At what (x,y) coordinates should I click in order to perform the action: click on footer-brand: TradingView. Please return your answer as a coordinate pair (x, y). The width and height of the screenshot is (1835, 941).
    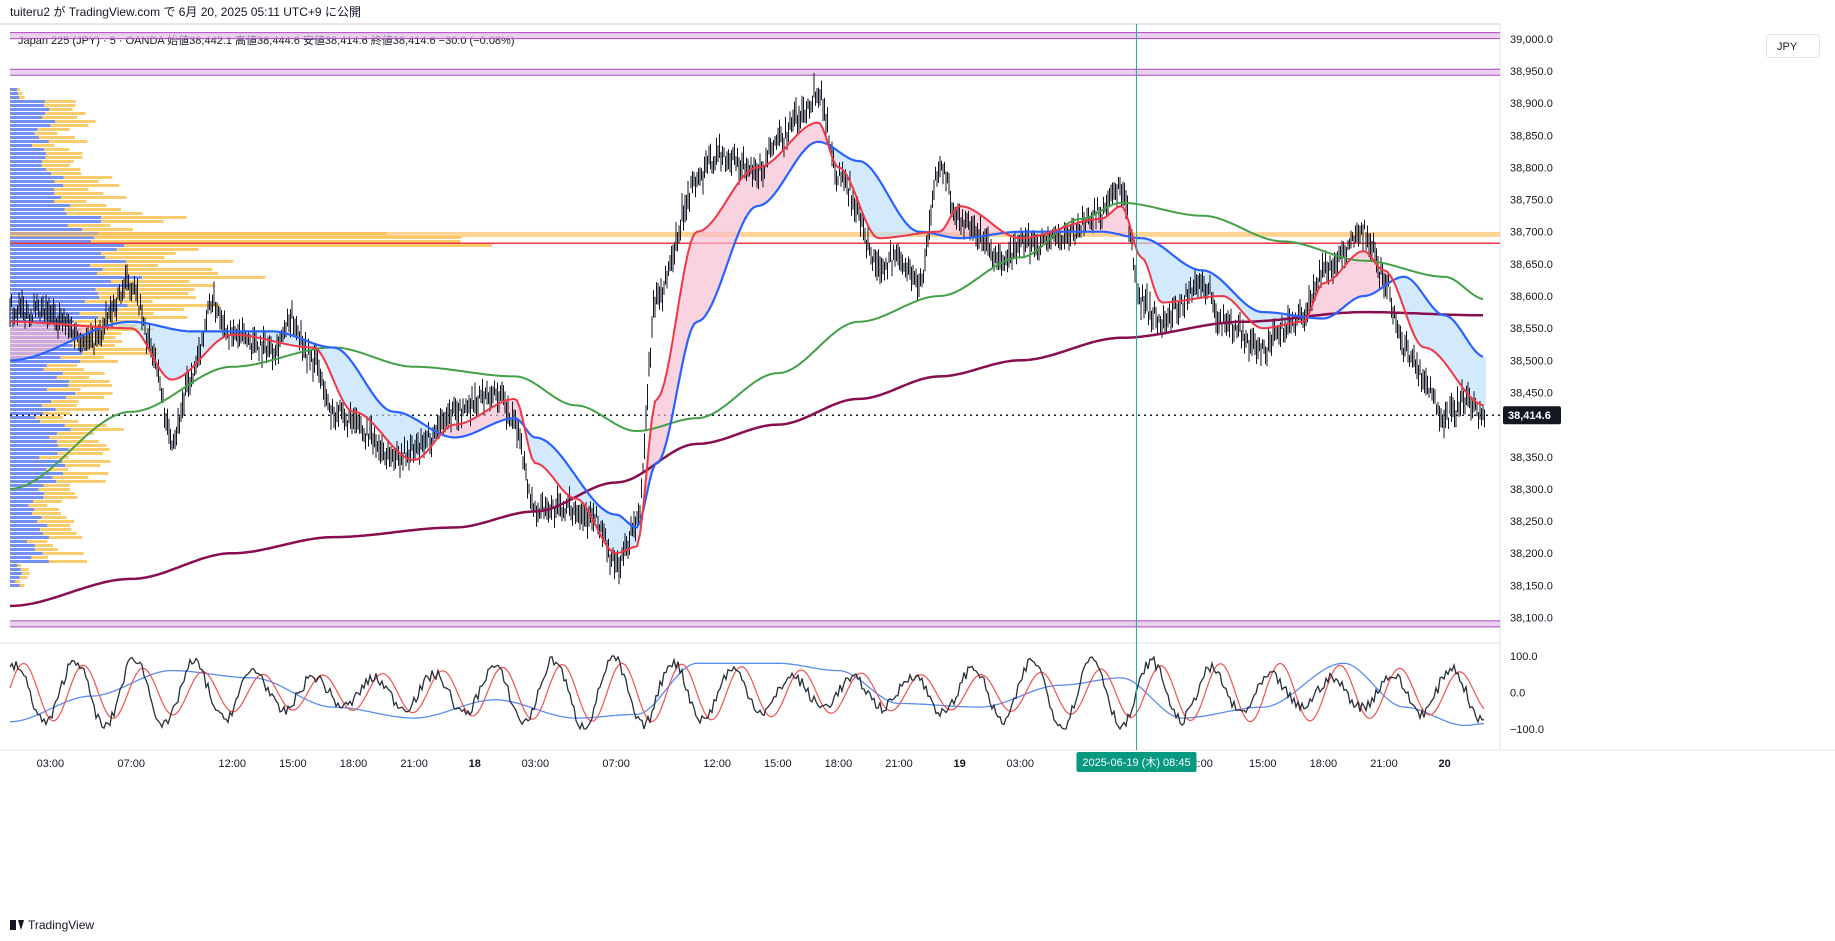
    Looking at the image, I should click on (52, 925).